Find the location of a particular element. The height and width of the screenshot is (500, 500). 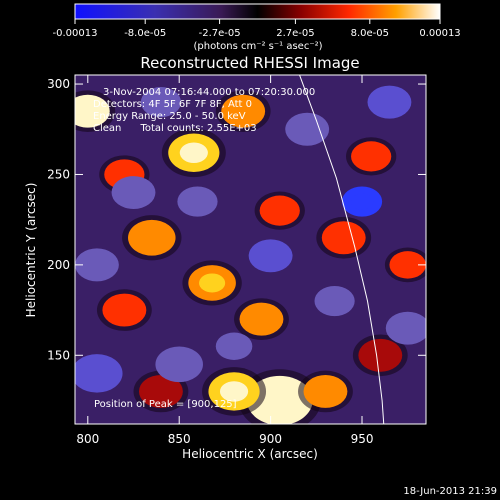

x-tick-label-950: 950 is located at coordinates (362, 439).